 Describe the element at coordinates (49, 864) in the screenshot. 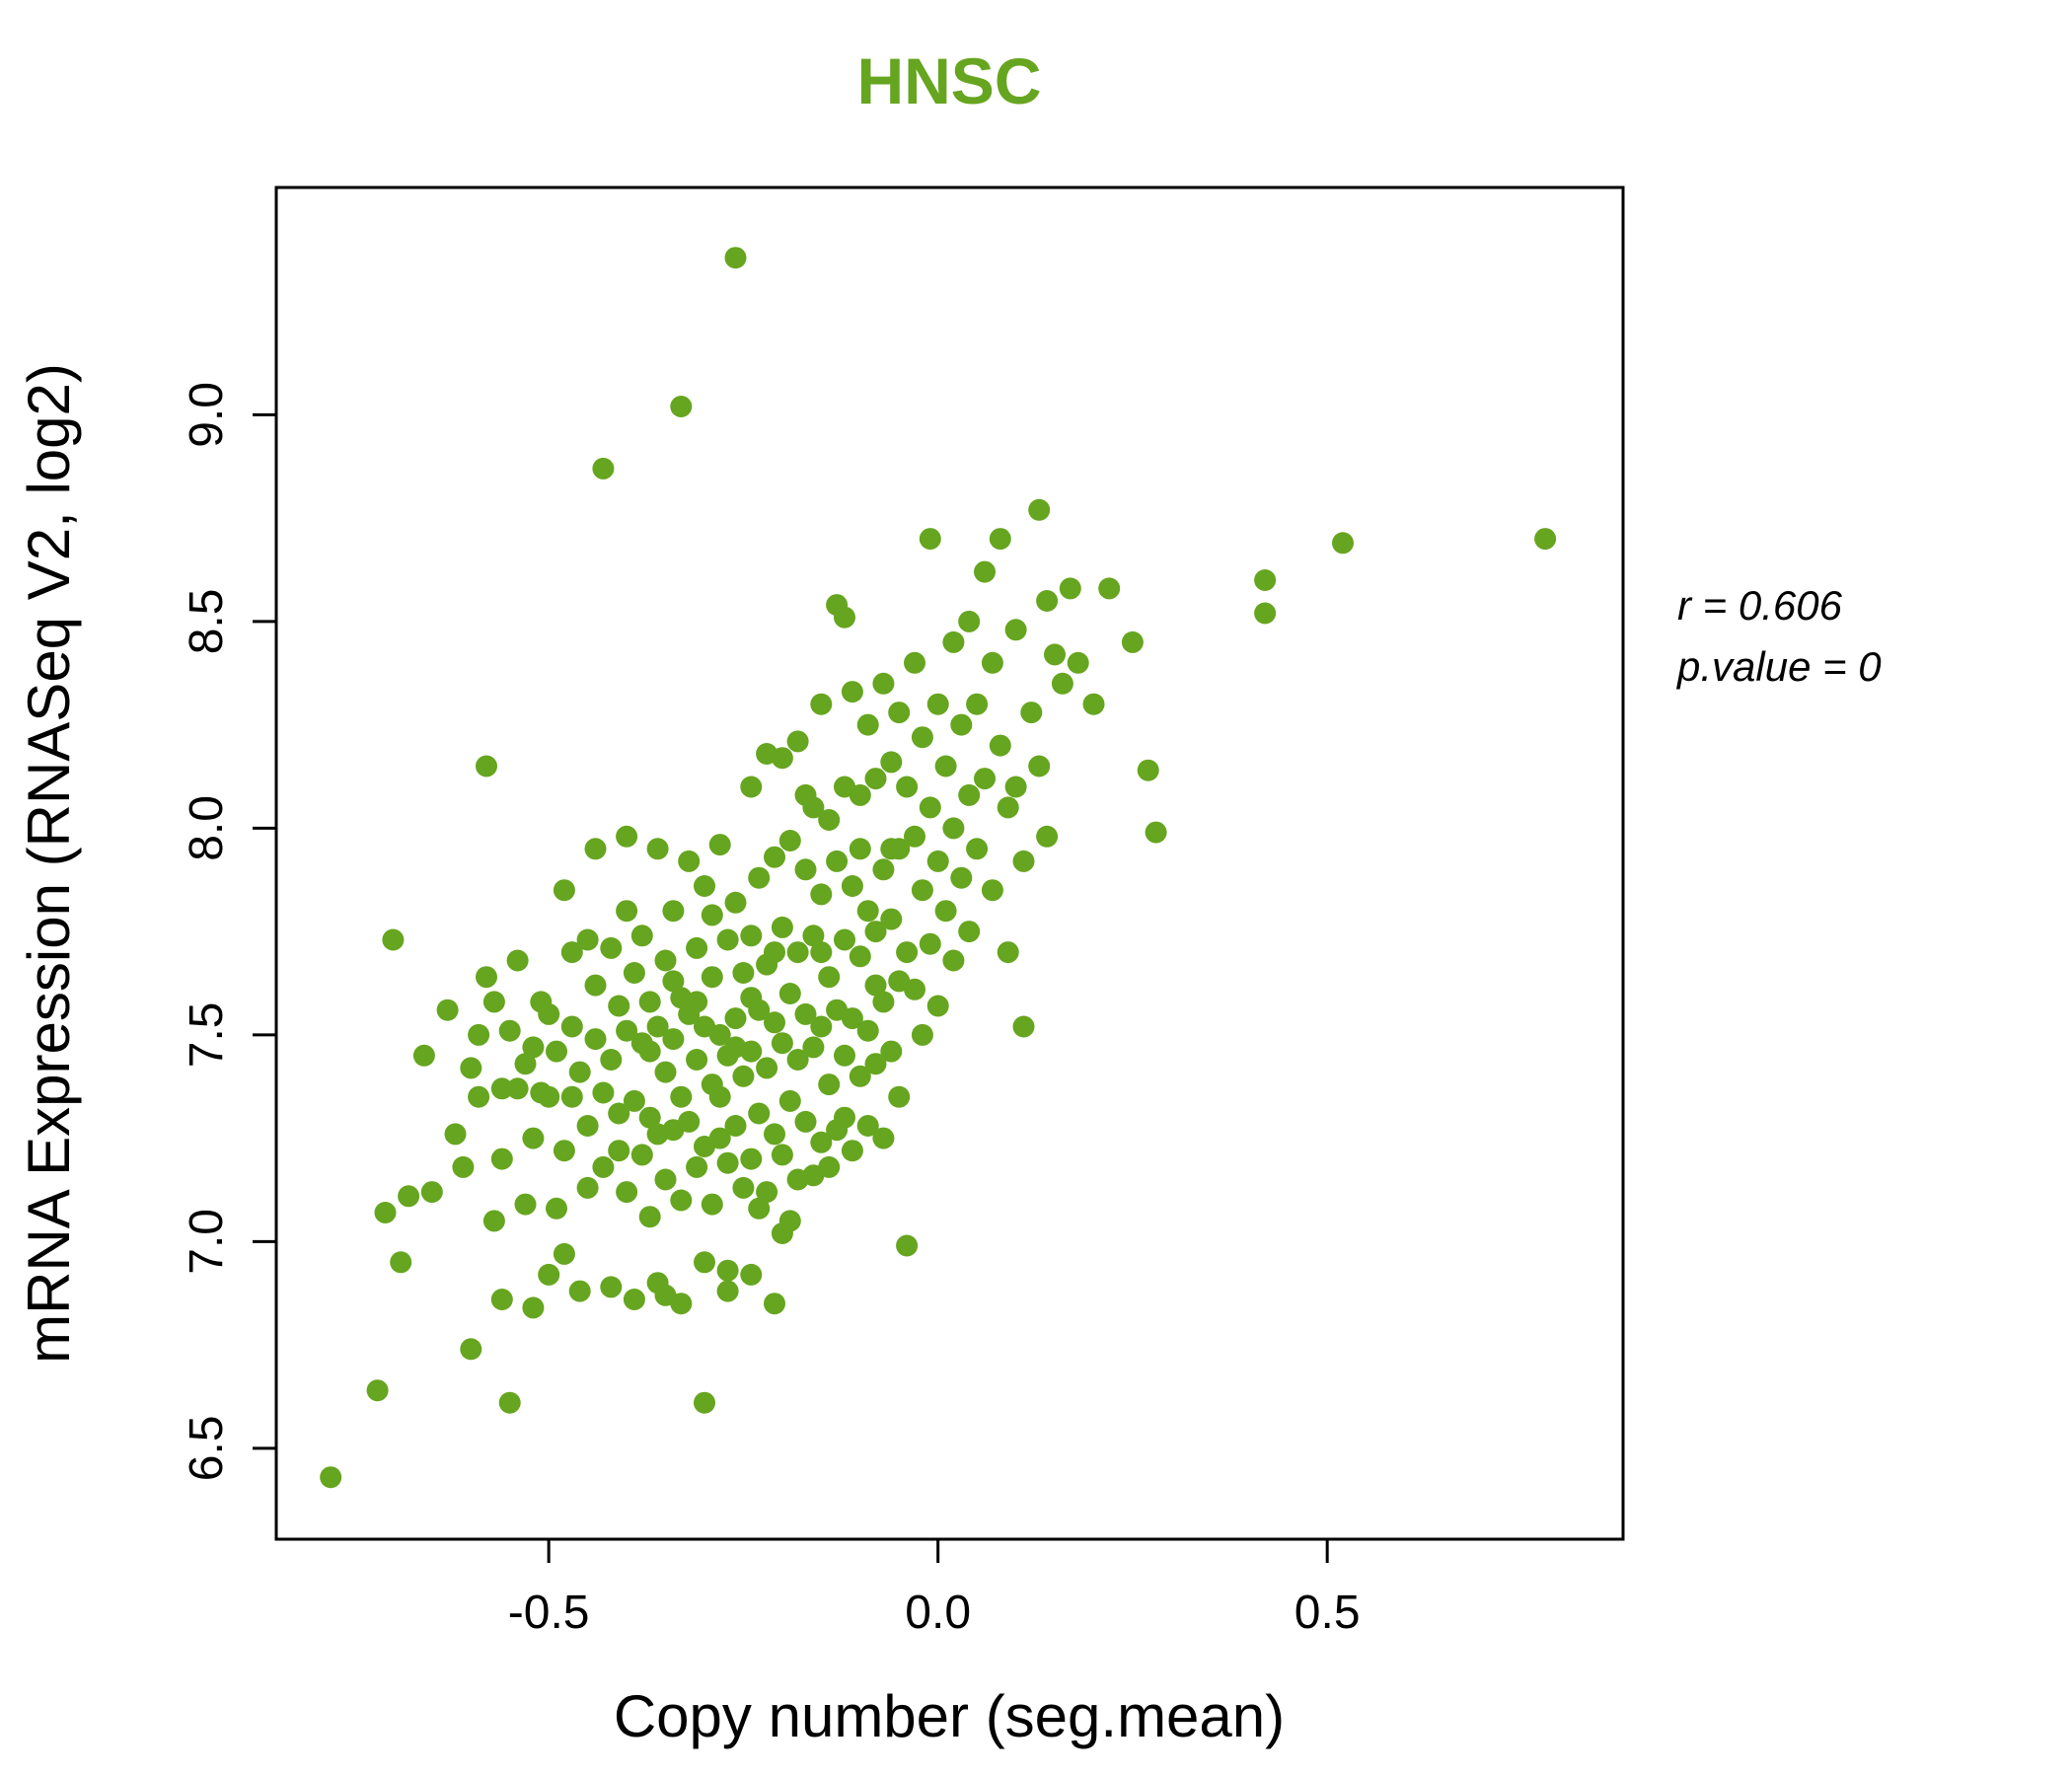

I see `y-axis-label: mRNA Expression (RNASeq V2, log2)` at that location.